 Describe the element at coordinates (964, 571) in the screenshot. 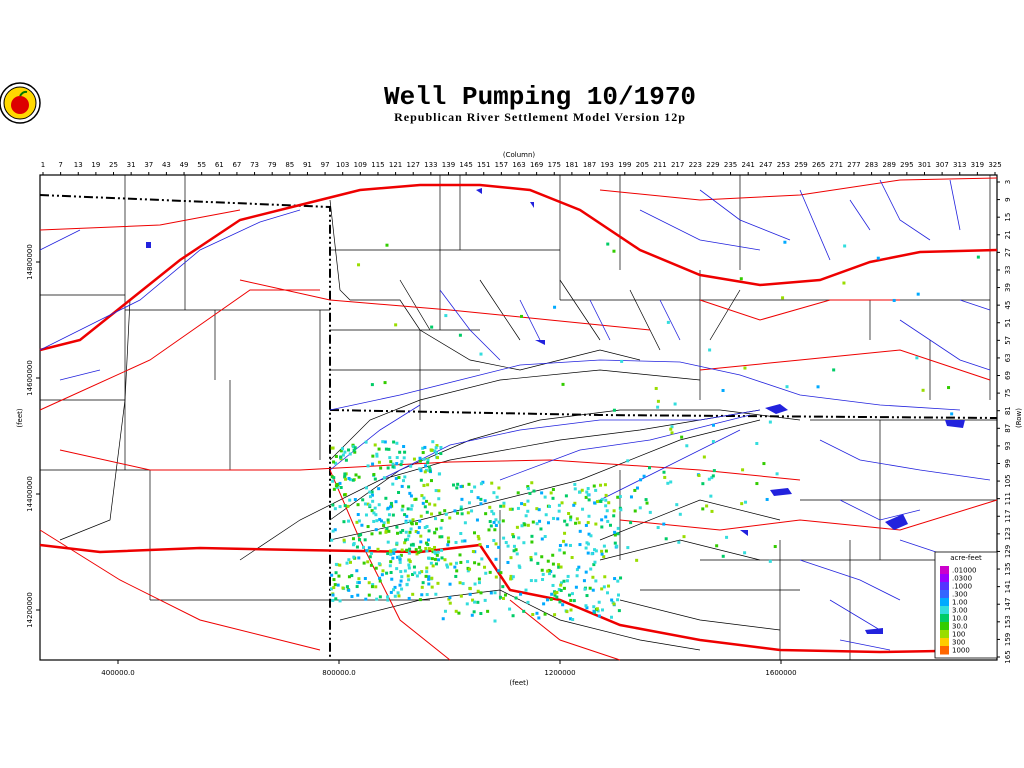

I see `legend-label: .01000` at that location.